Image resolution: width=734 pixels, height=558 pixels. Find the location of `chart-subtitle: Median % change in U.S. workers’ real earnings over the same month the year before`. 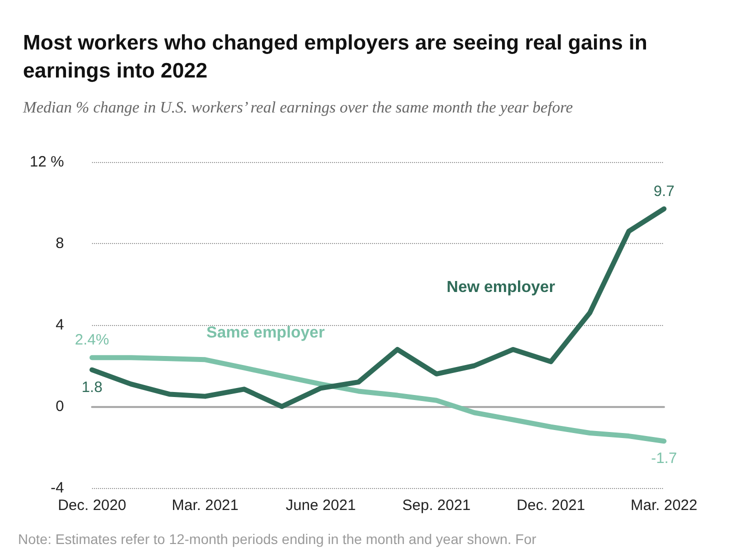

chart-subtitle: Median % change in U.S. workers’ real earnings over the same month the year before is located at coordinates (297, 108).